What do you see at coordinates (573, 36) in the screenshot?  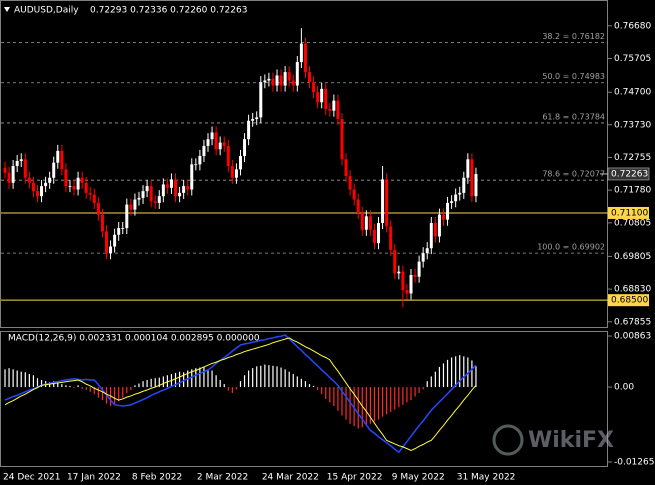 I see `fib-label: 38.2 = 0.76182` at bounding box center [573, 36].